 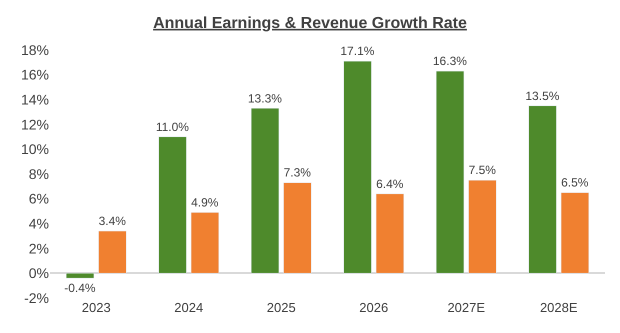 What do you see at coordinates (34, 100) in the screenshot?
I see `y-tick-label: 14%` at bounding box center [34, 100].